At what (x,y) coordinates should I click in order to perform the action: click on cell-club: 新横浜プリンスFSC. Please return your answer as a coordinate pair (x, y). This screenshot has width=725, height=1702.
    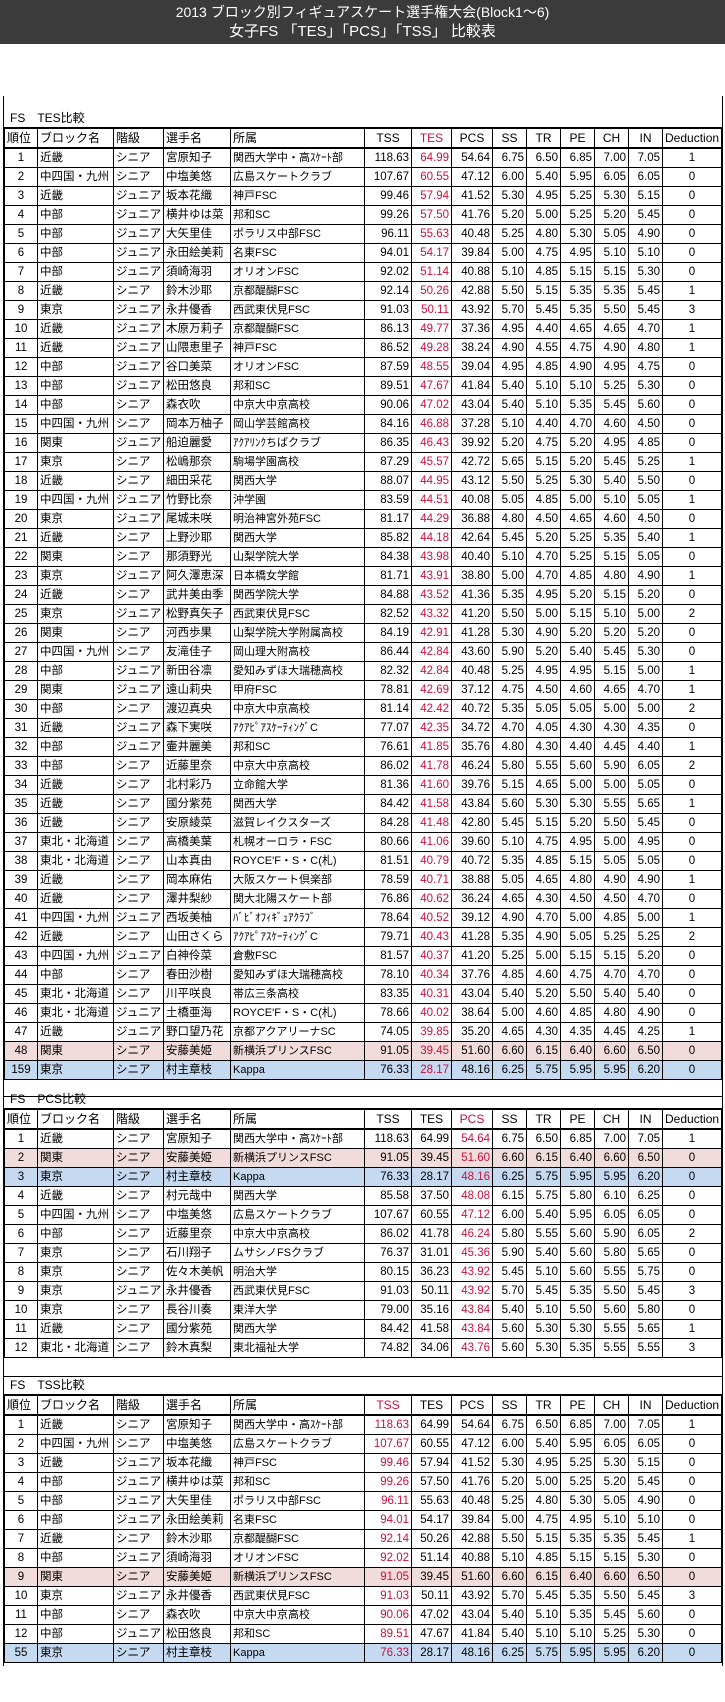
    Looking at the image, I should click on (297, 1577).